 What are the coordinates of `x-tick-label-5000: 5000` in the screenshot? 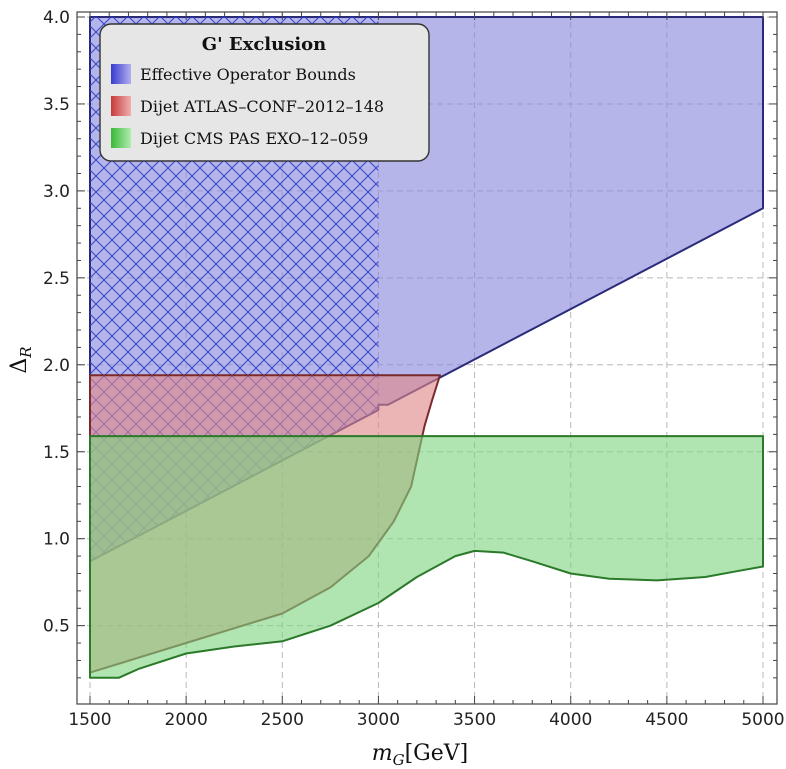 It's located at (762, 720).